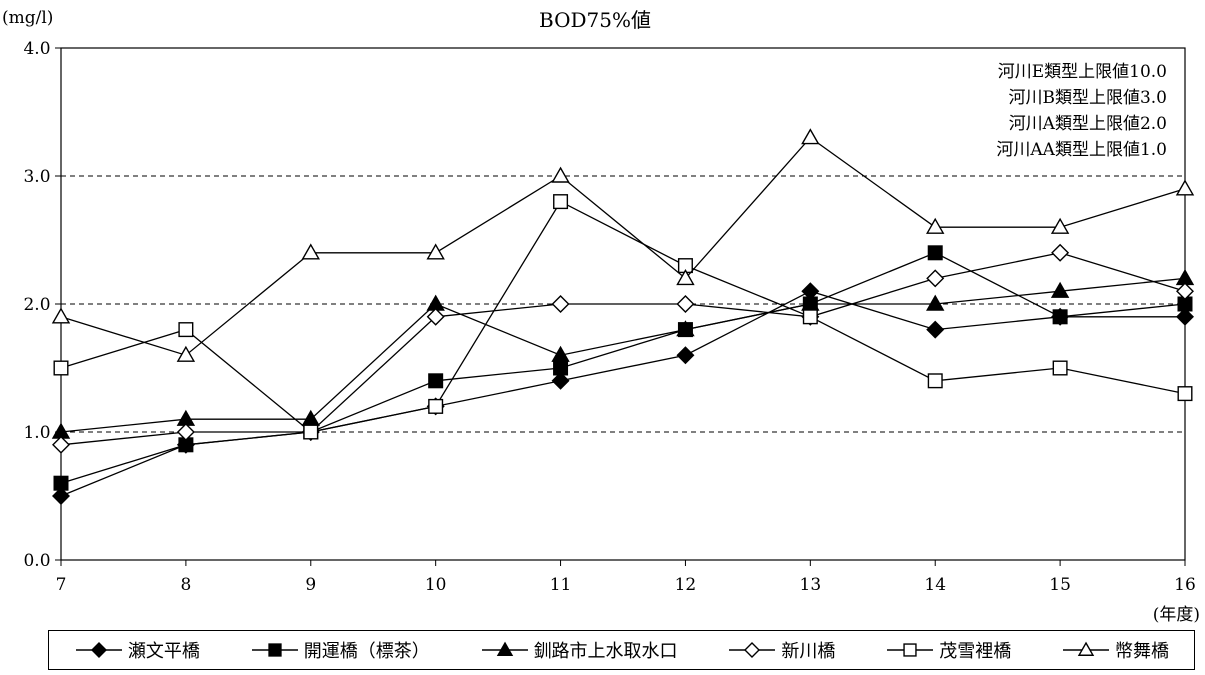  What do you see at coordinates (1060, 585) in the screenshot?
I see `x-tick-label: 15` at bounding box center [1060, 585].